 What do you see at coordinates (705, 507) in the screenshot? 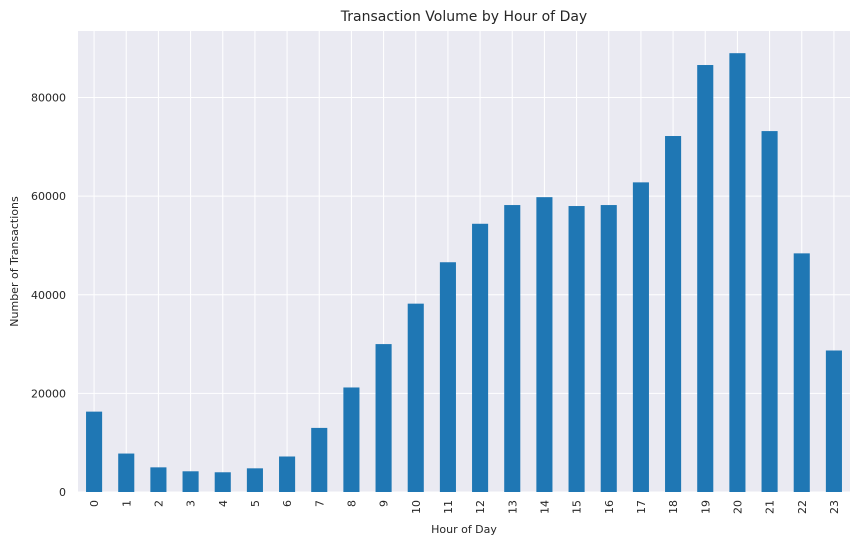
I see `x-tick-label: 19` at bounding box center [705, 507].